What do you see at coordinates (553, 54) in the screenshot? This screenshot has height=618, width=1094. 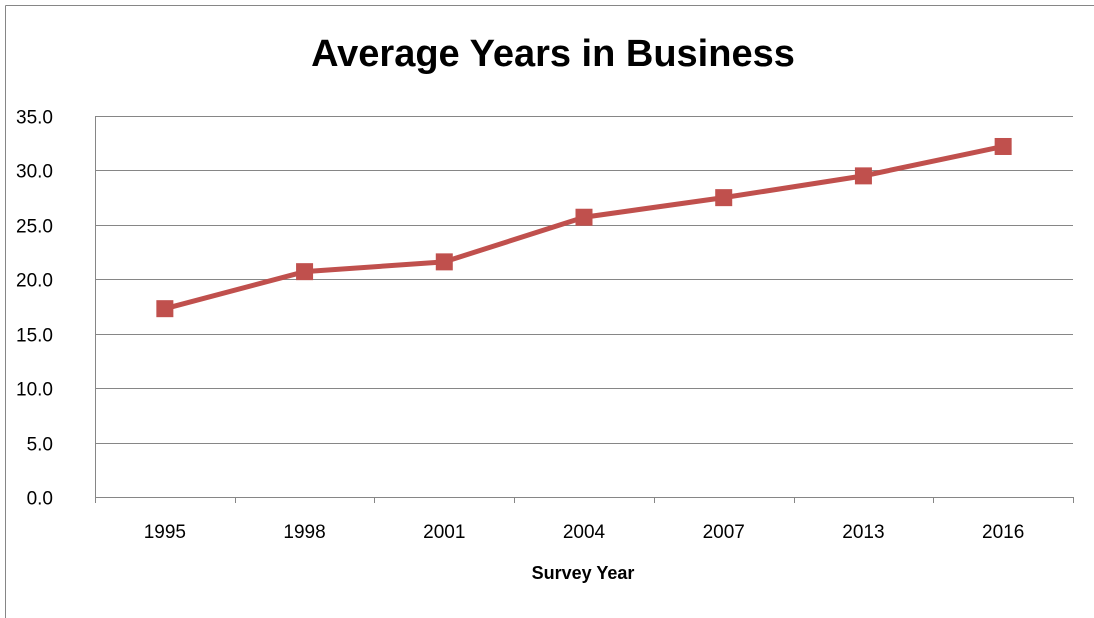 I see `chart-title: Average Years in Business` at bounding box center [553, 54].